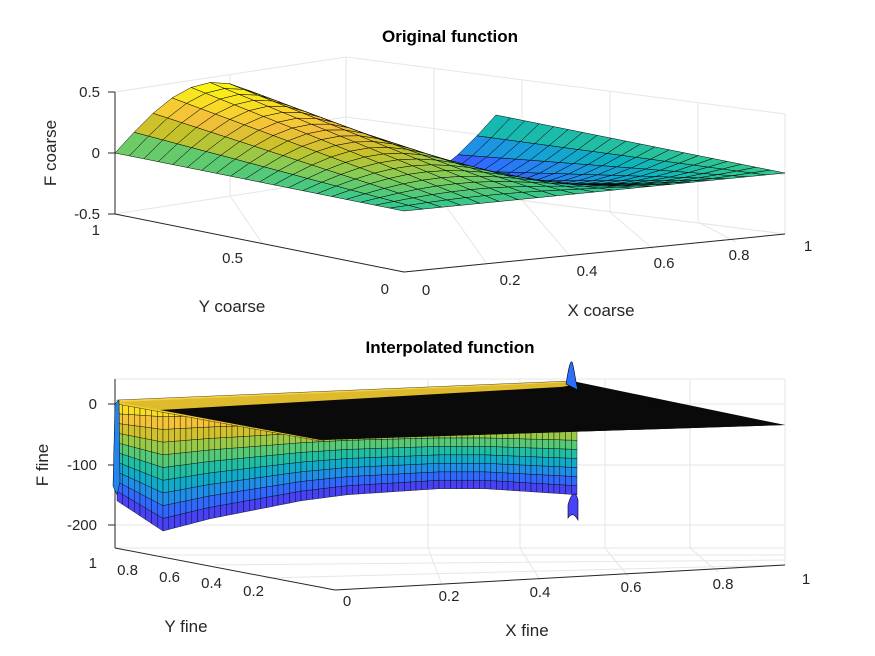  Describe the element at coordinates (232, 258) in the screenshot. I see `top-y-tick: 0.5` at that location.